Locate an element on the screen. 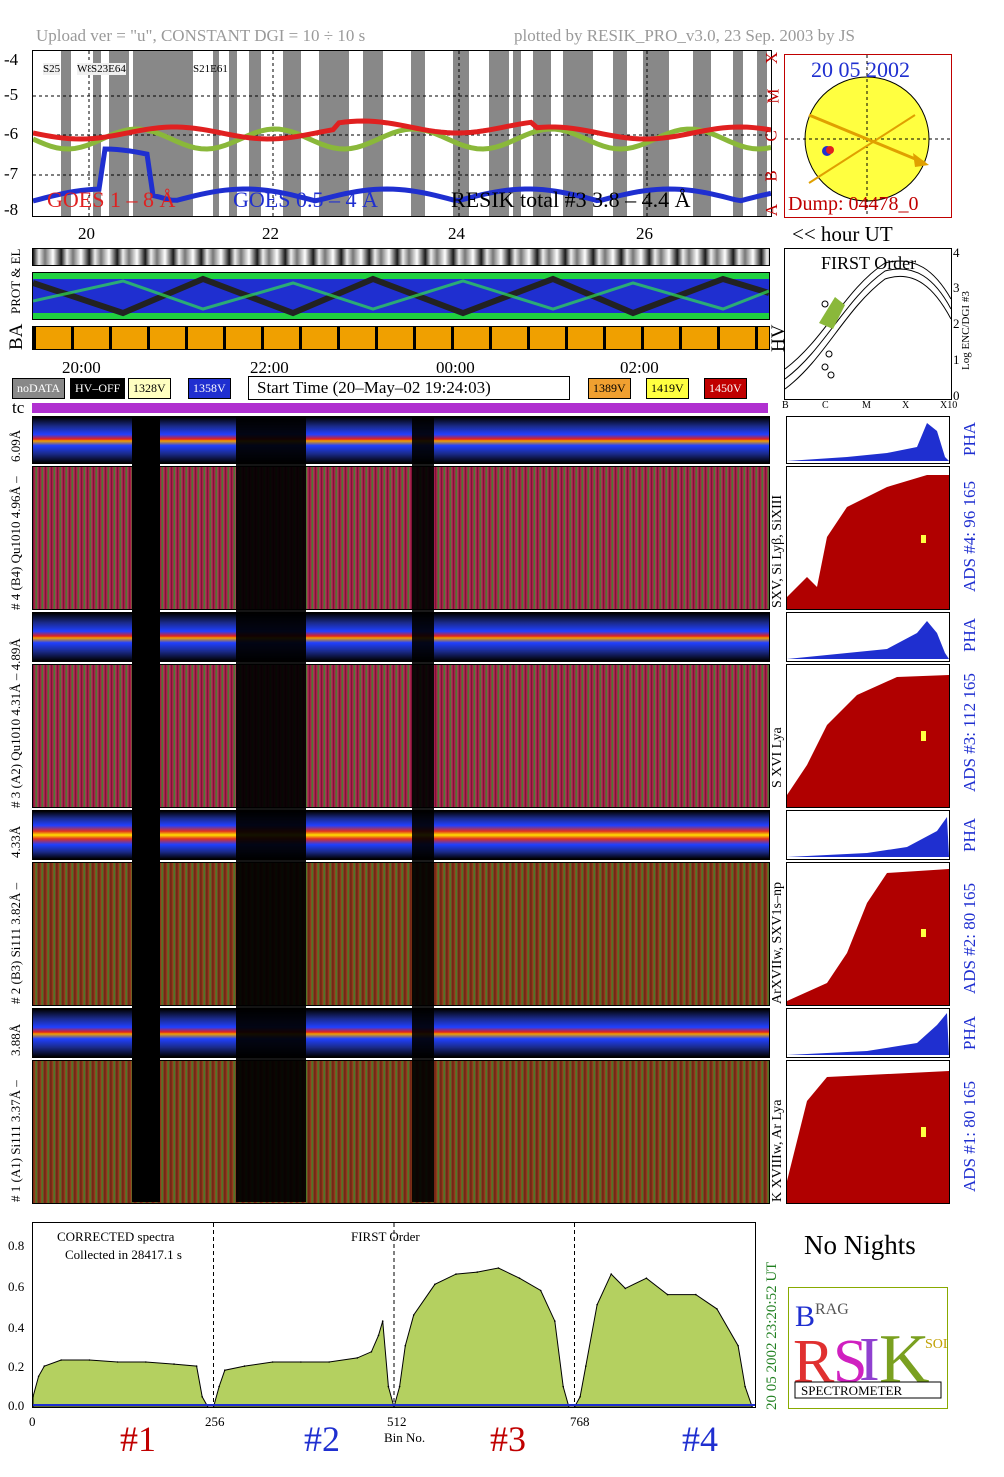 The width and height of the screenshot is (1004, 1477). det3-pha-label: PHA is located at coordinates (969, 634).